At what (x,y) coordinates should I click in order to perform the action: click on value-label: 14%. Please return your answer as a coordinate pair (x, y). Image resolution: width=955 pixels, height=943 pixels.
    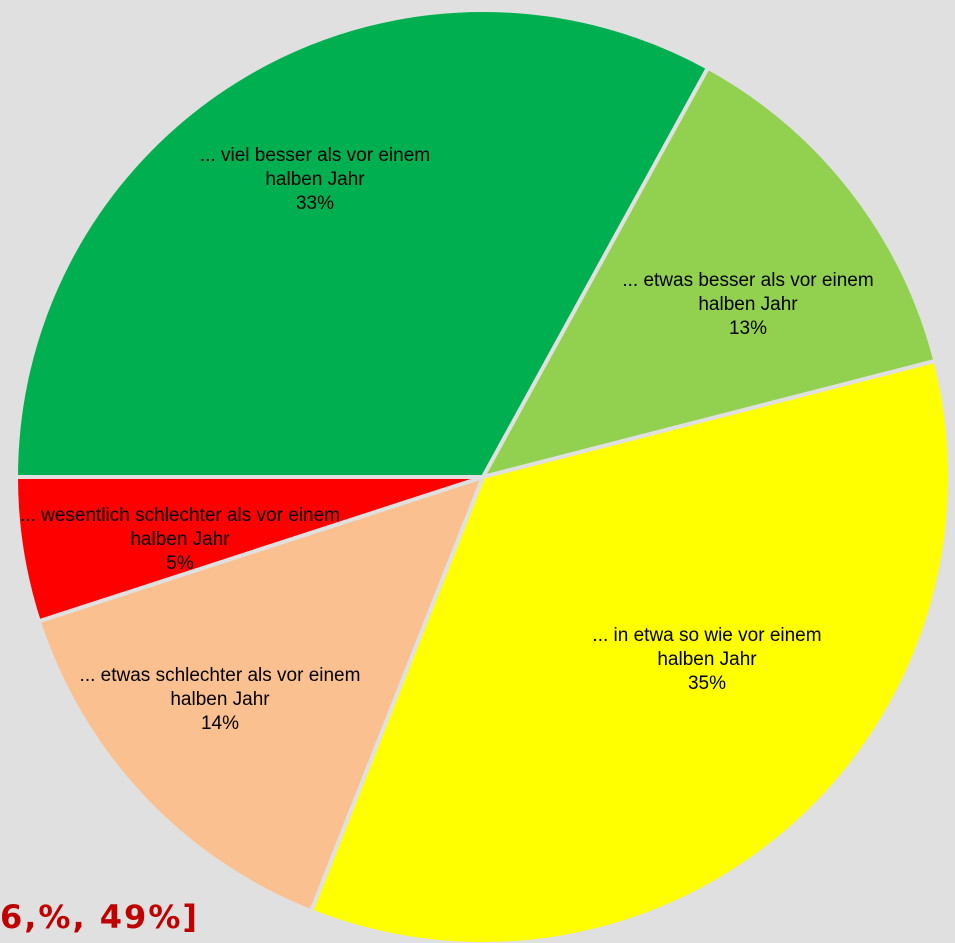
    Looking at the image, I should click on (220, 723).